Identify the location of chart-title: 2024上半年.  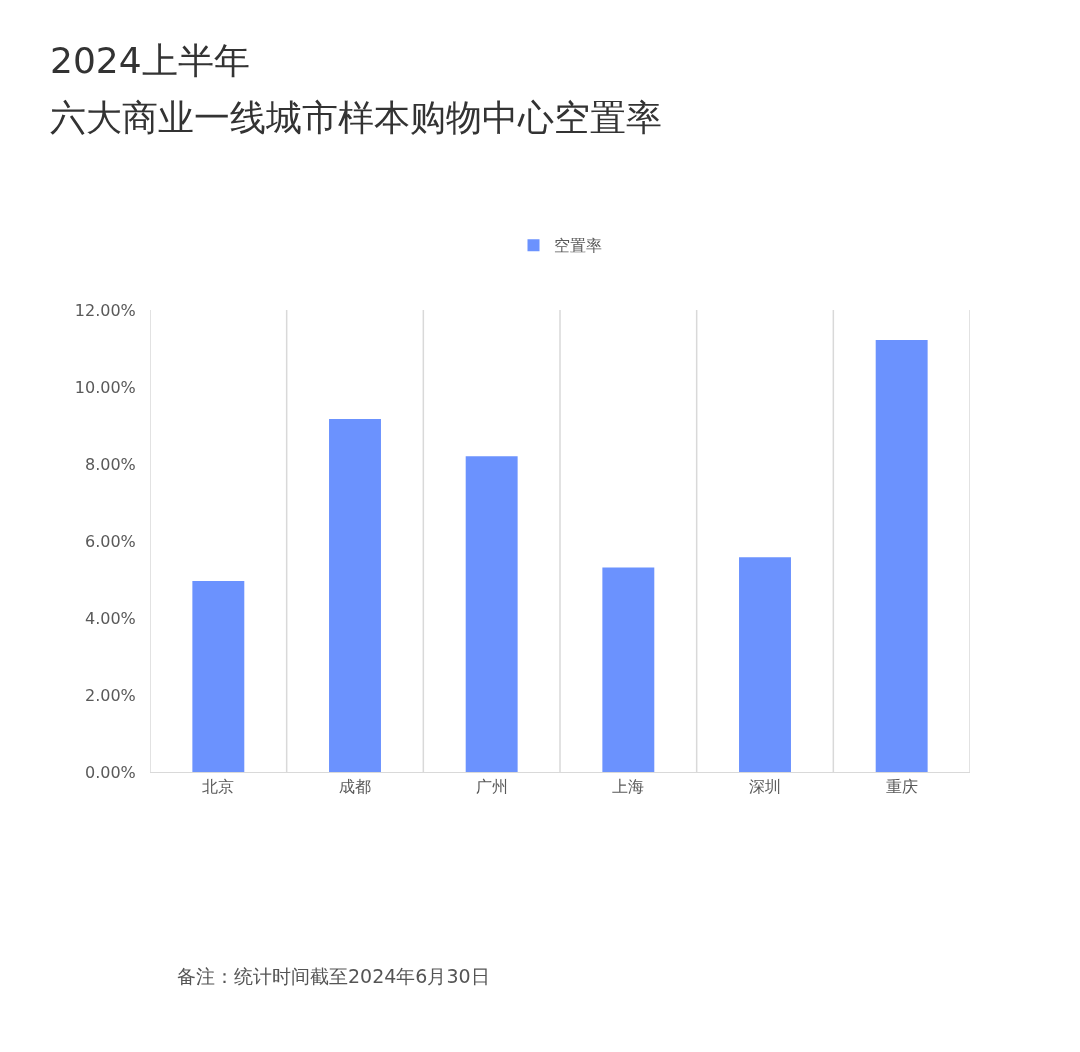
(150, 60).